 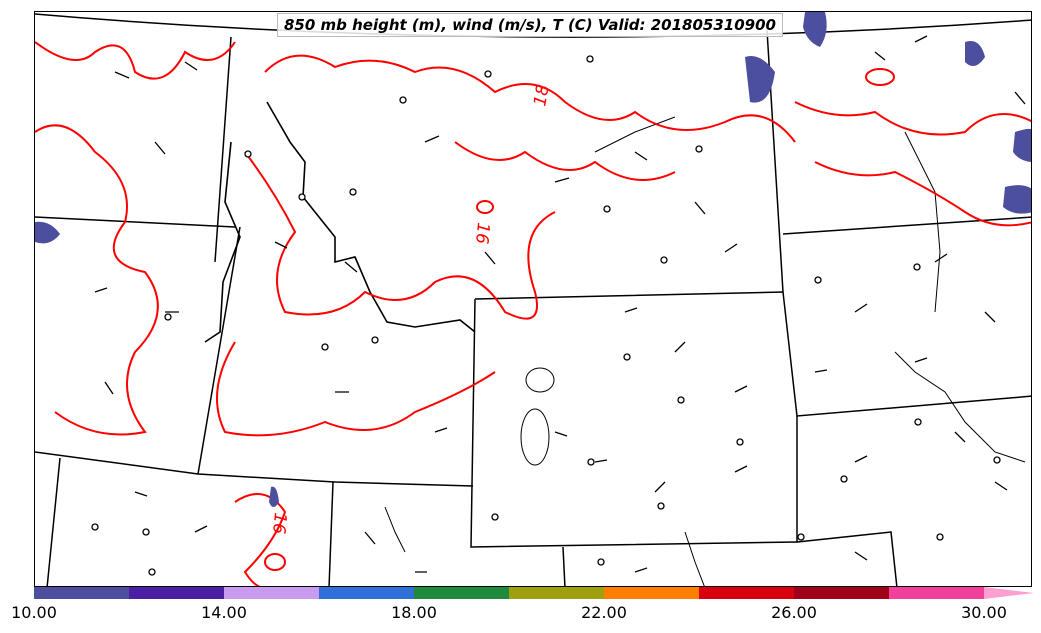 What do you see at coordinates (222, 242) in the screenshot?
I see `state-boundary-id-west` at bounding box center [222, 242].